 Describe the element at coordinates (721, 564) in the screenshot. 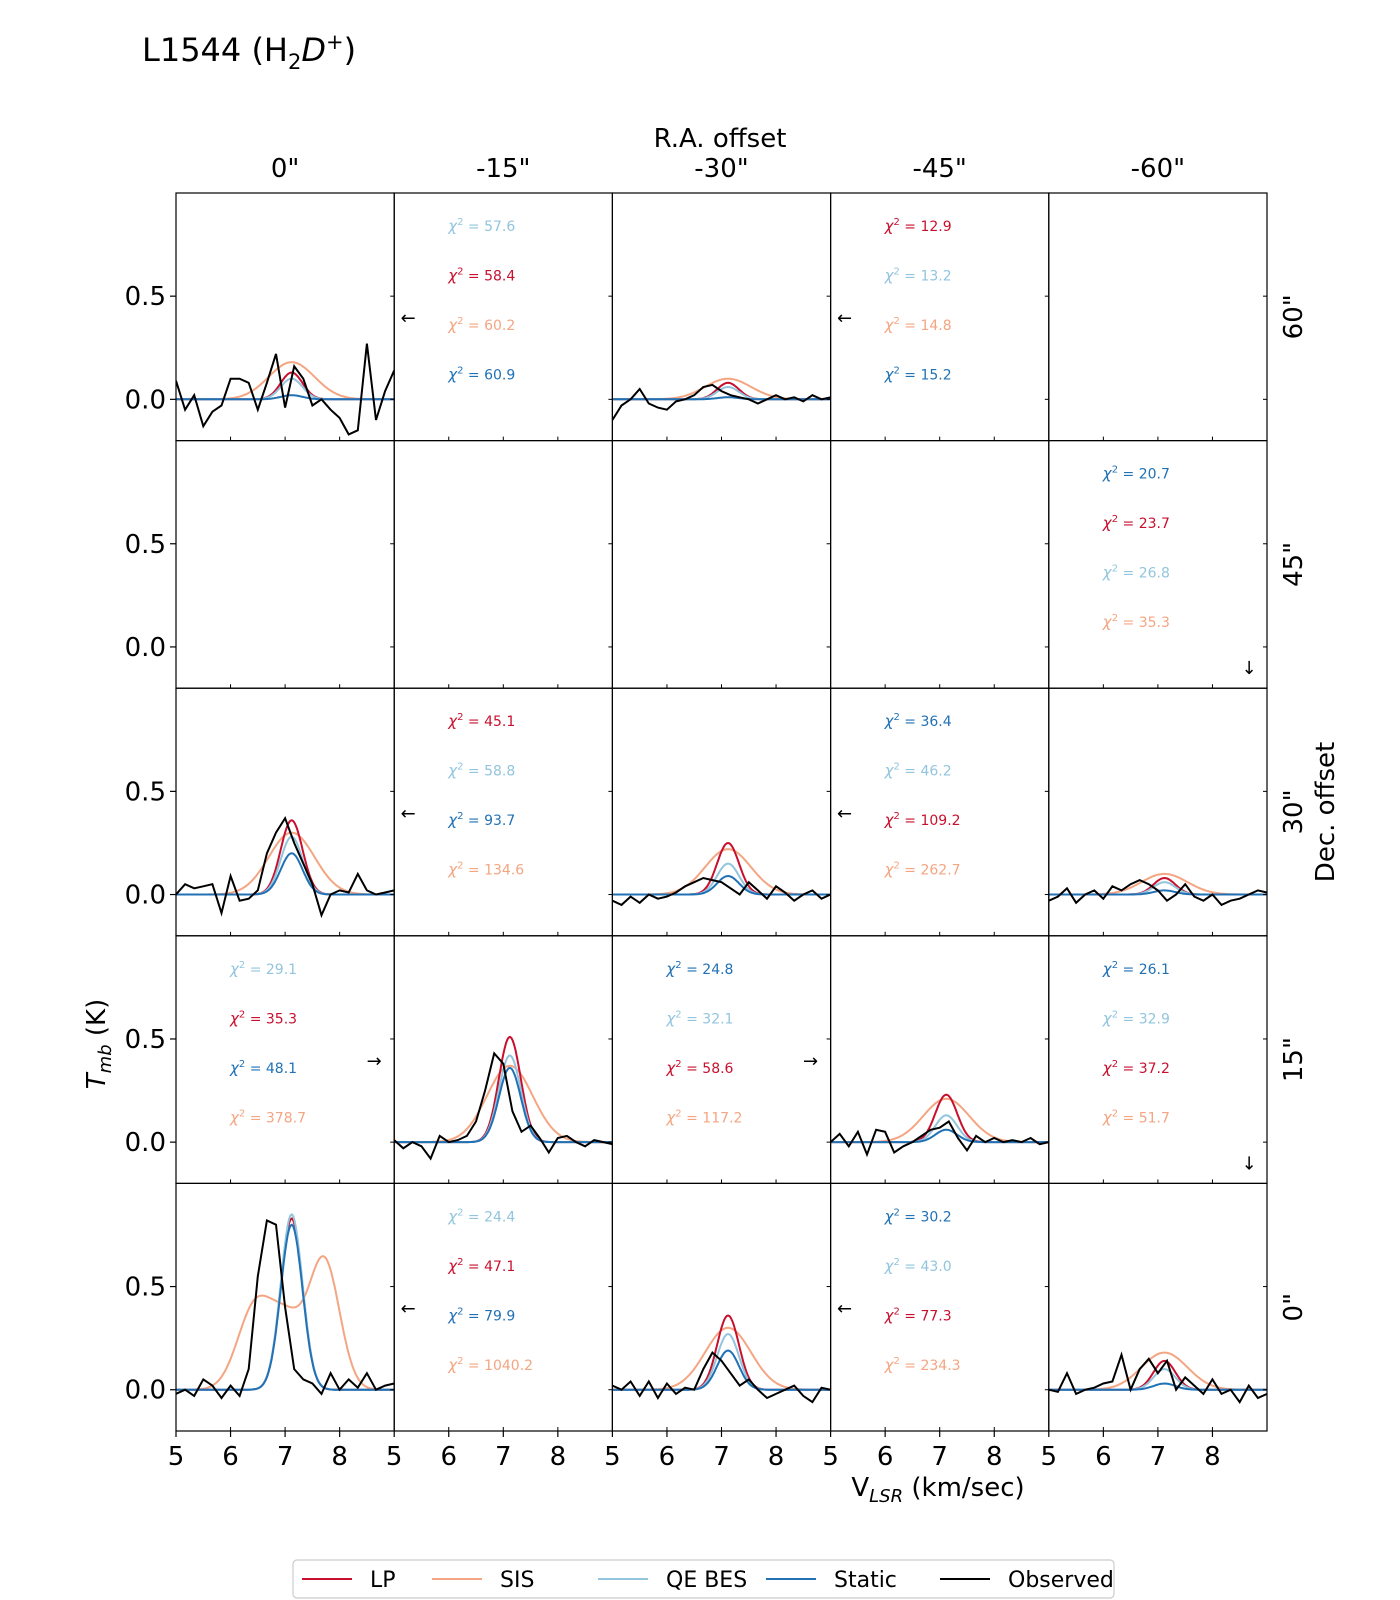

I see `panel-r1-c2` at that location.